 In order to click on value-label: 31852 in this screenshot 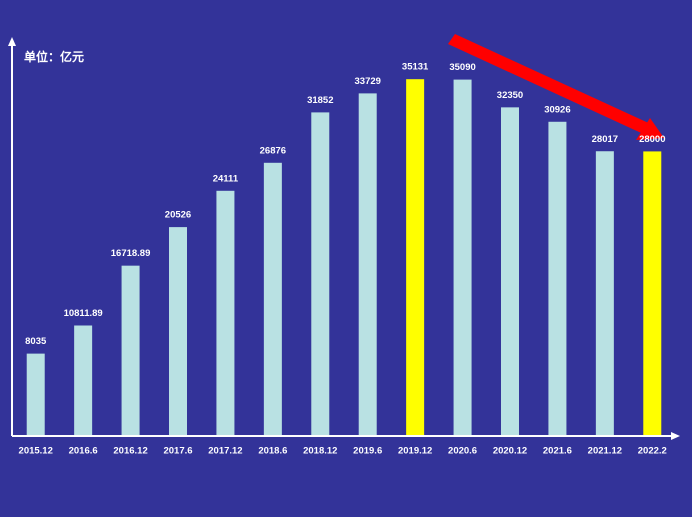, I will do `click(320, 100)`.